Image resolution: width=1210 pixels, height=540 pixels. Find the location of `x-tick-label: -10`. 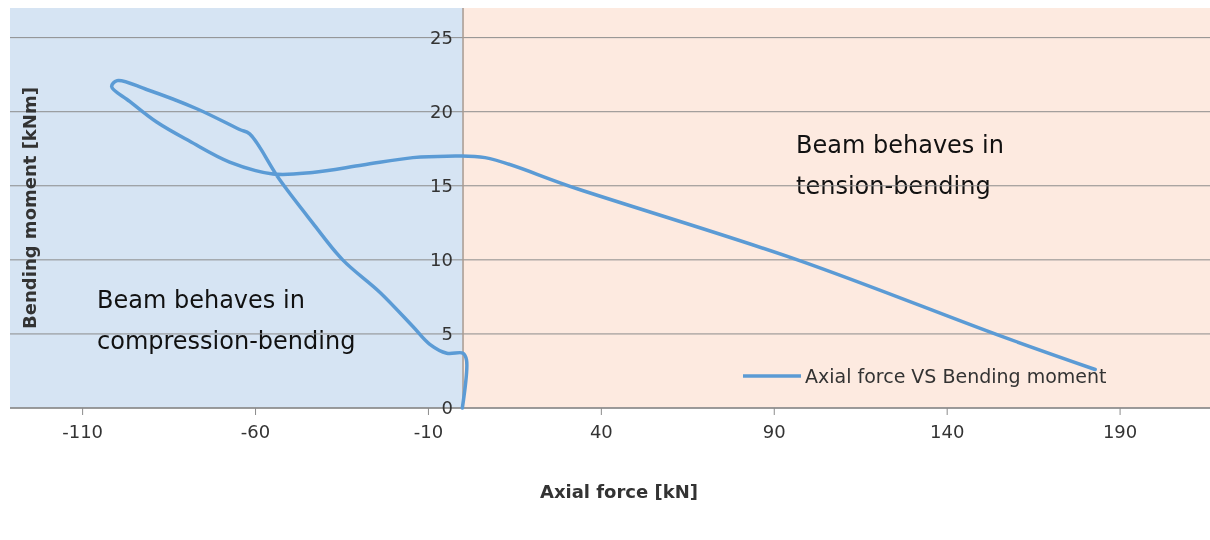

x-tick-label: -10 is located at coordinates (428, 431).